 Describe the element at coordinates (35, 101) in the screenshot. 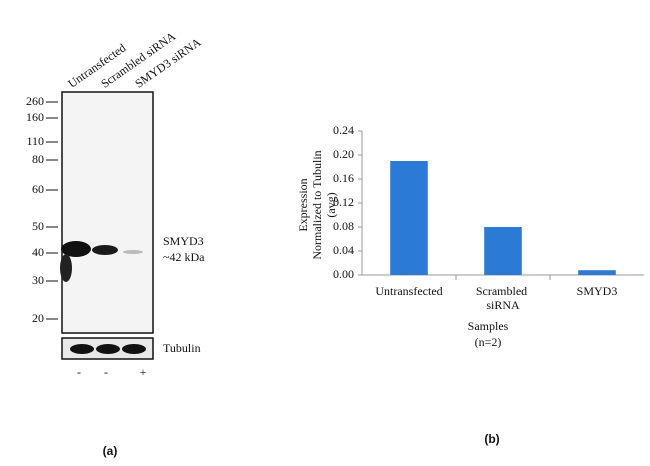

I see `marker-label: 260` at that location.